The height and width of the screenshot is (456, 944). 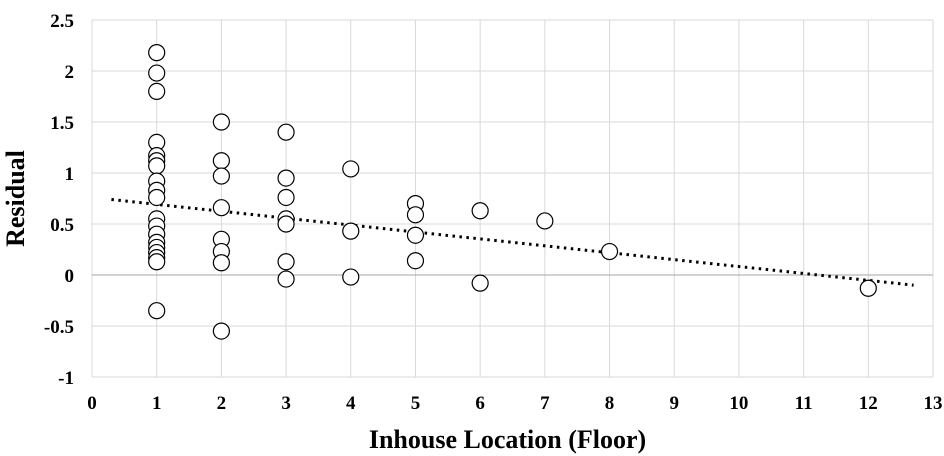 What do you see at coordinates (416, 403) in the screenshot?
I see `x-tick-label: 5` at bounding box center [416, 403].